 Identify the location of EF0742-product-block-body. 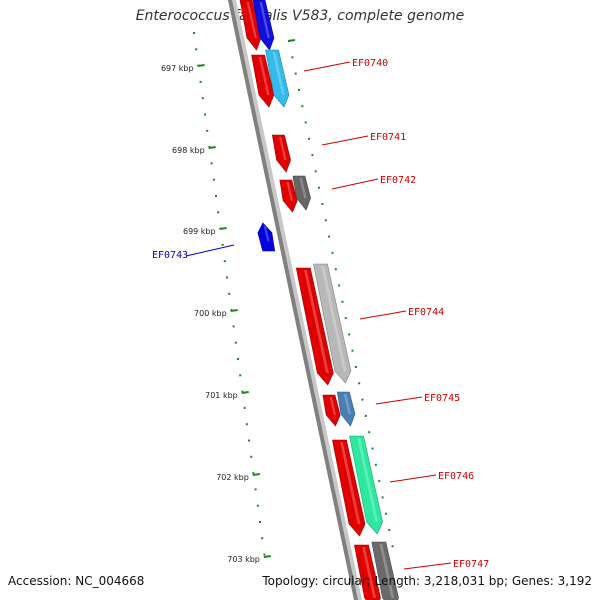
(301, 193).